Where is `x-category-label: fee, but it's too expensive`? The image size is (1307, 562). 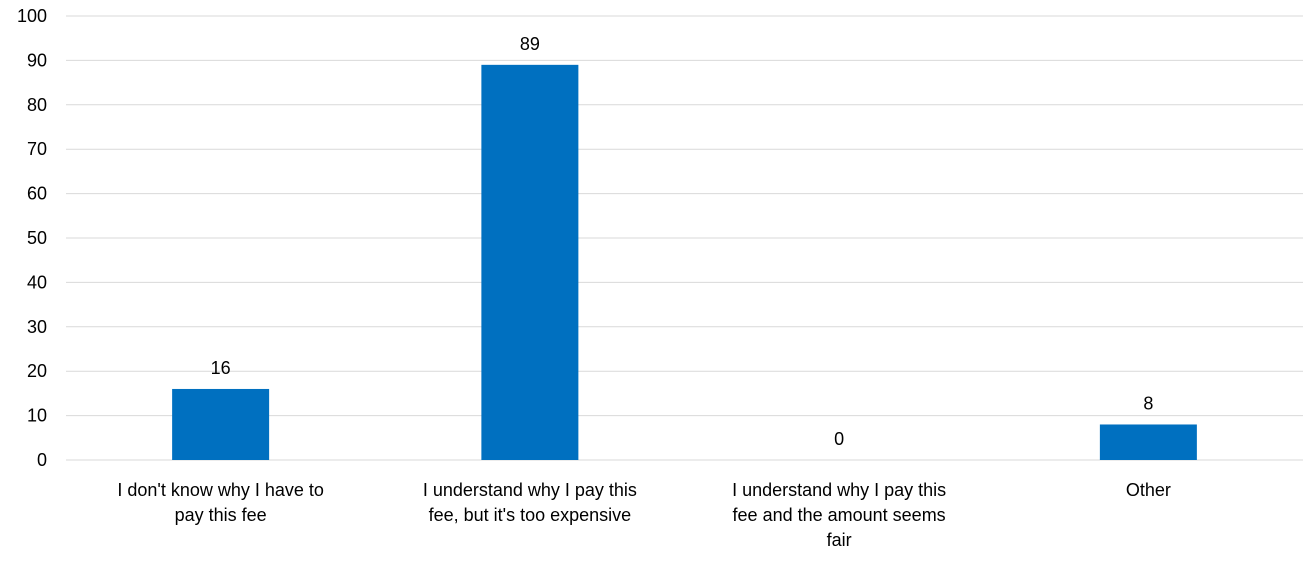 x-category-label: fee, but it's too expensive is located at coordinates (530, 515).